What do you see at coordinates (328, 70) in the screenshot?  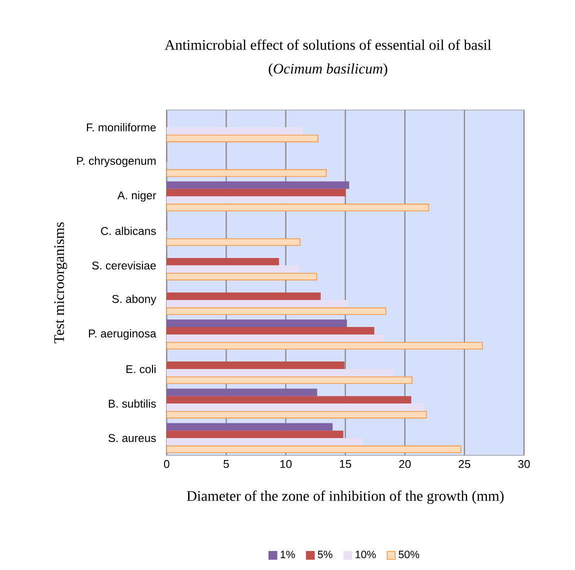 I see `chart-subtitle: (Ocimum basilicum)` at bounding box center [328, 70].